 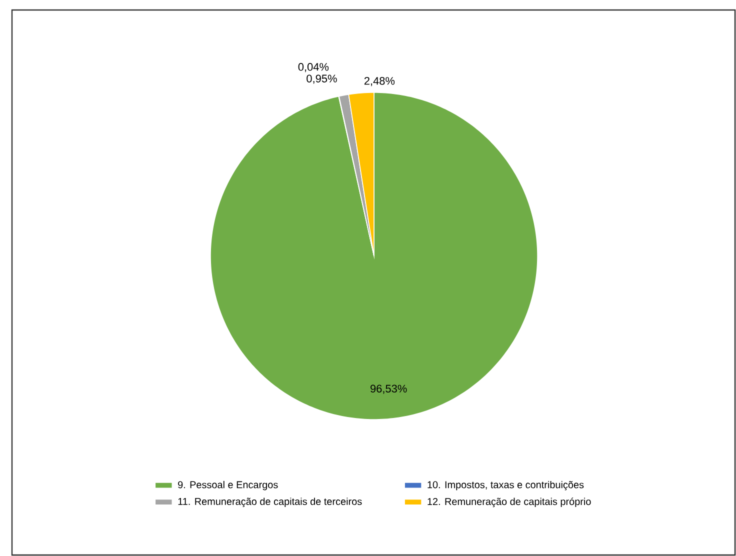 What do you see at coordinates (228, 485) in the screenshot?
I see `legend-label: 9. Pessoal e Encargos` at bounding box center [228, 485].